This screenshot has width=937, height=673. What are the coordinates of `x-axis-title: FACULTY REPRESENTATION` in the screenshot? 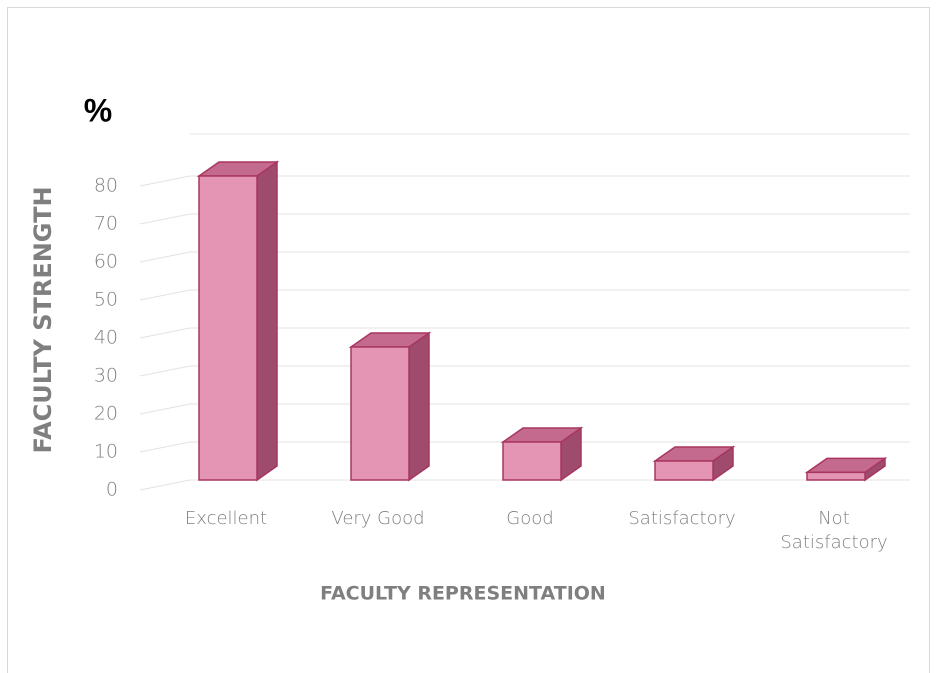 It's located at (463, 594).